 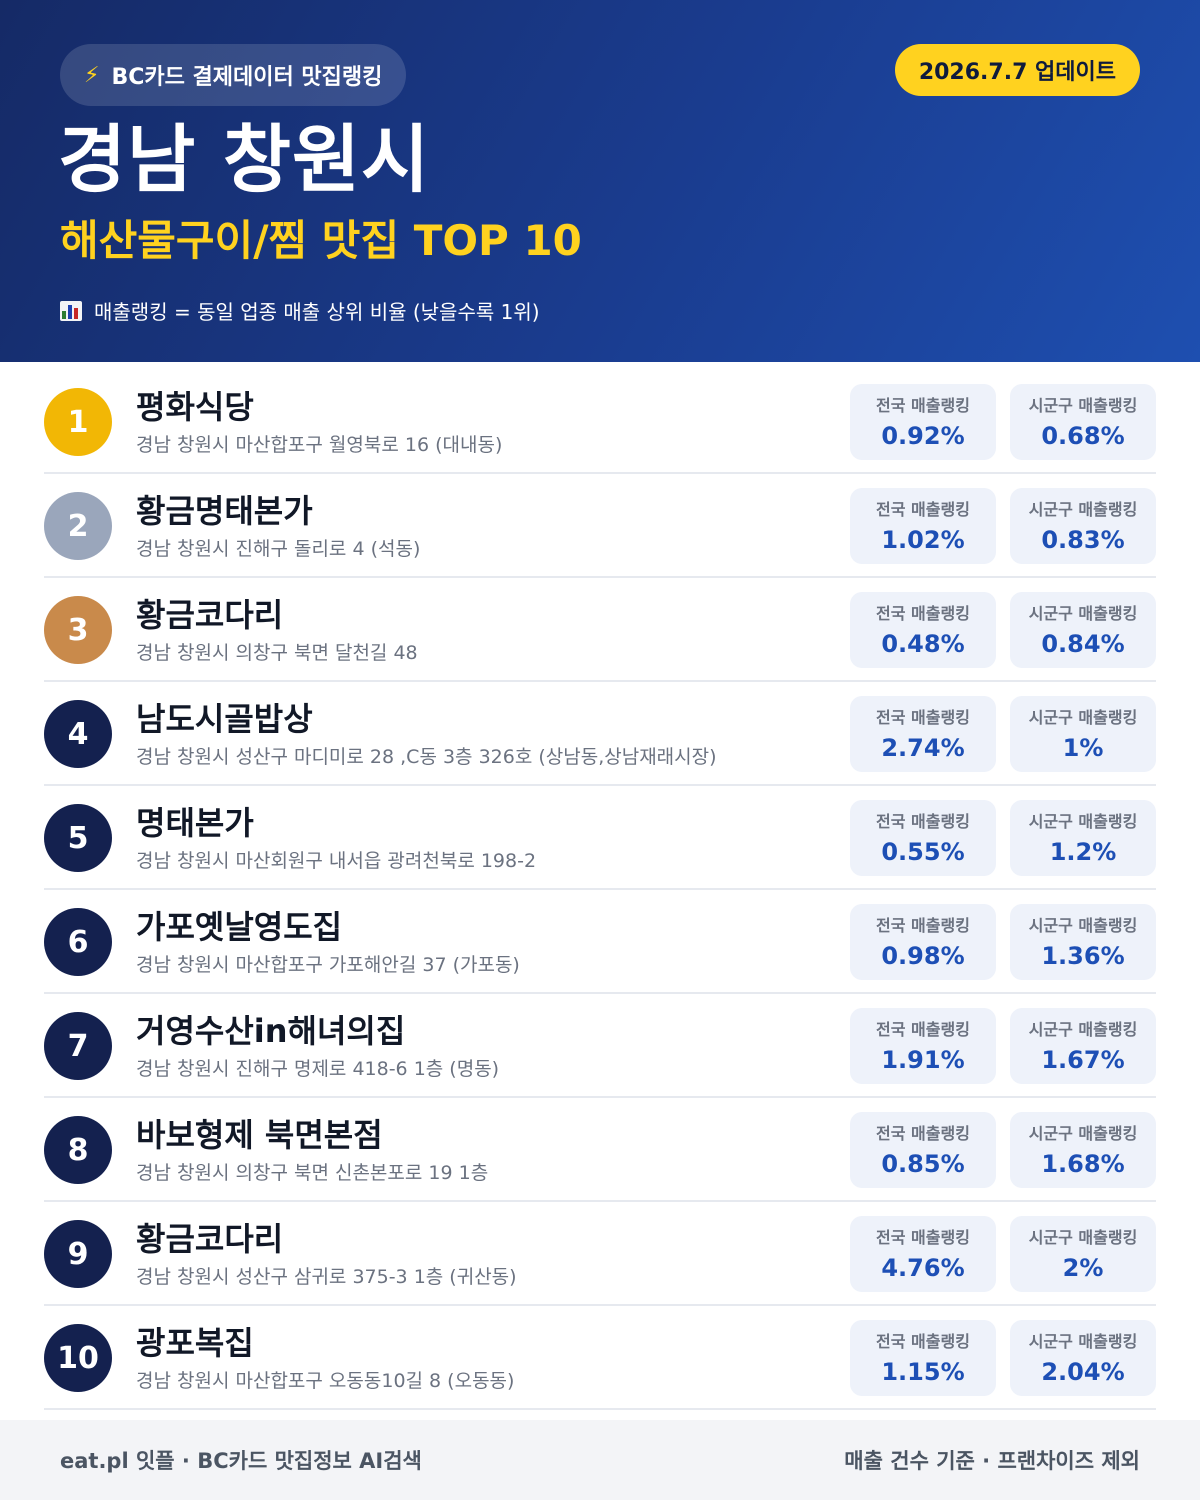 What do you see at coordinates (1083, 748) in the screenshot?
I see `local-ranking-value: 1%` at bounding box center [1083, 748].